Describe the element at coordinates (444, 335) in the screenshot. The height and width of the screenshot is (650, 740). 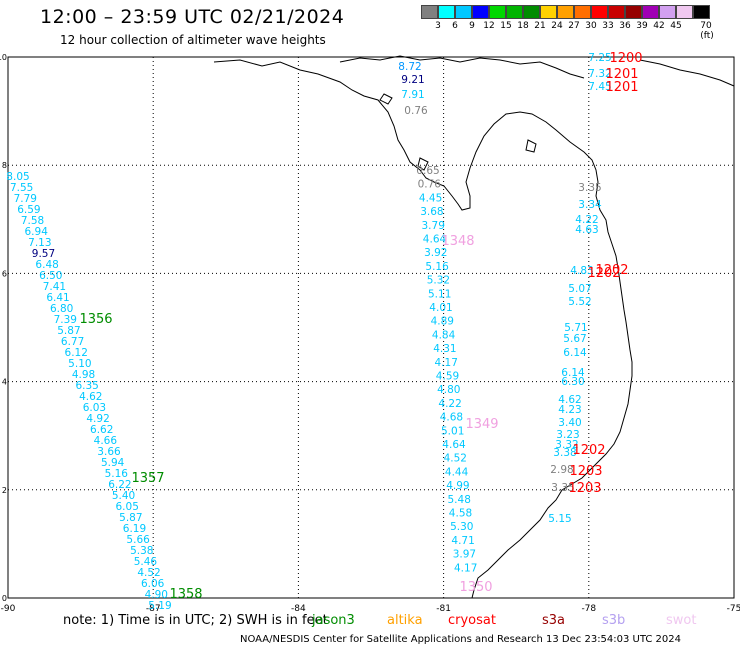
I see `wave-height-value: 4.84` at that location.